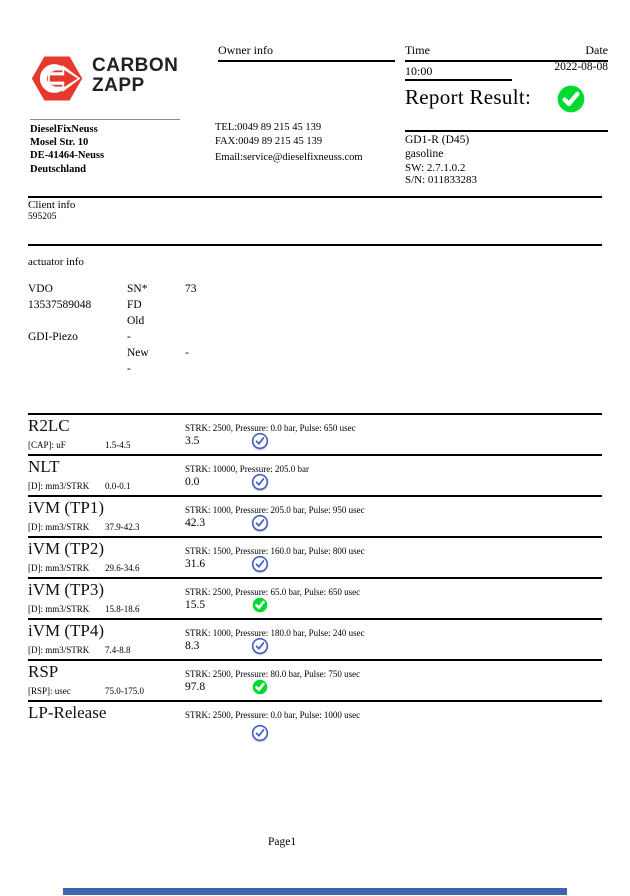 This screenshot has height=896, width=630. Describe the element at coordinates (118, 85) in the screenshot. I see `logo-word-zapp: ZAPP` at that location.